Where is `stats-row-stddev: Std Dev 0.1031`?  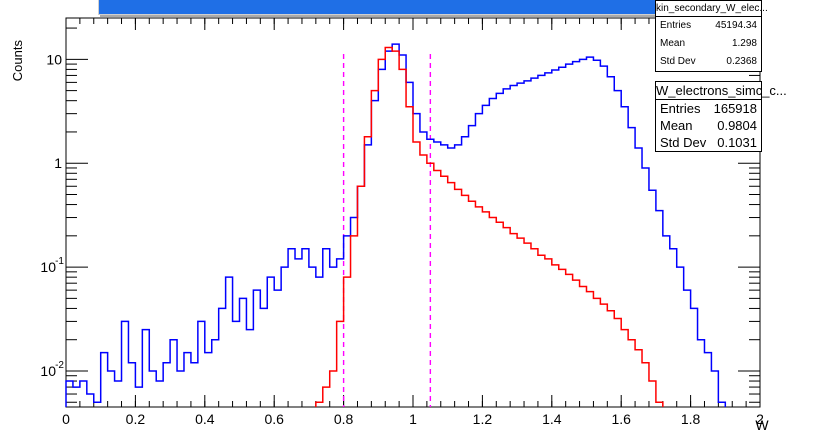
stats-row-stddev: Std Dev 0.1031 is located at coordinates (708, 142).